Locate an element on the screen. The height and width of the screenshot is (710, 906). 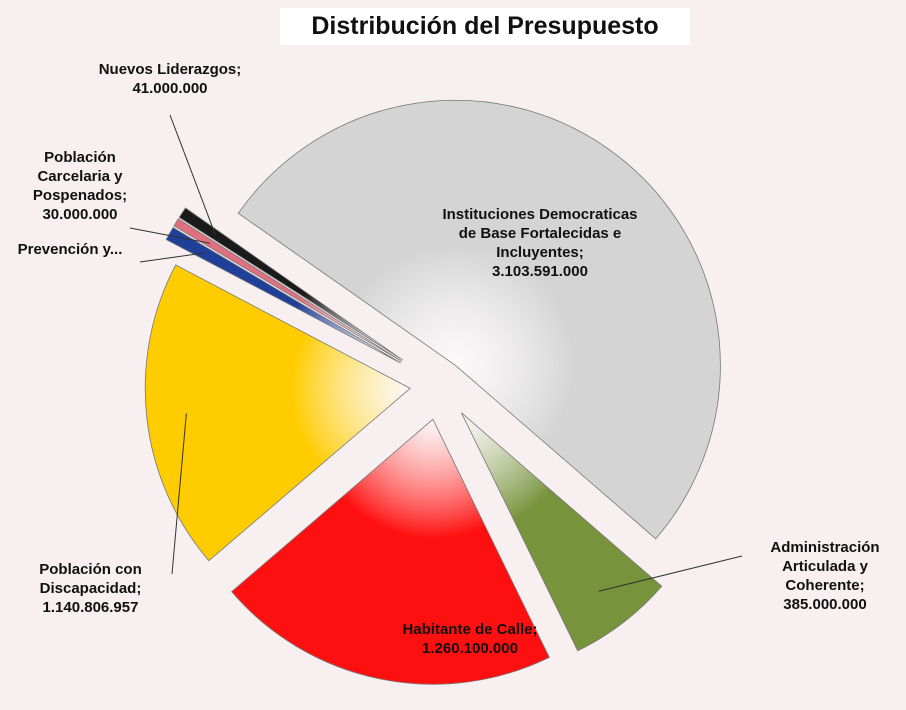
data-label: Población con Discapacidad; 1.140.806.957 is located at coordinates (90, 588).